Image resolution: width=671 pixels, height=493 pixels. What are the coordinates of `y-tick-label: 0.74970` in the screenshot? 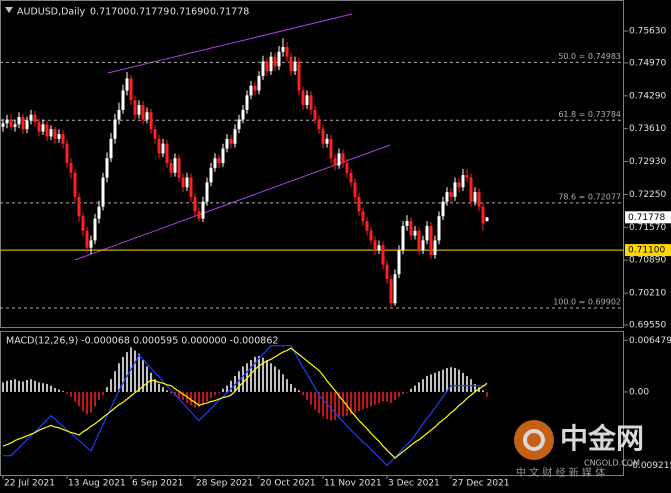 It's located at (647, 63).